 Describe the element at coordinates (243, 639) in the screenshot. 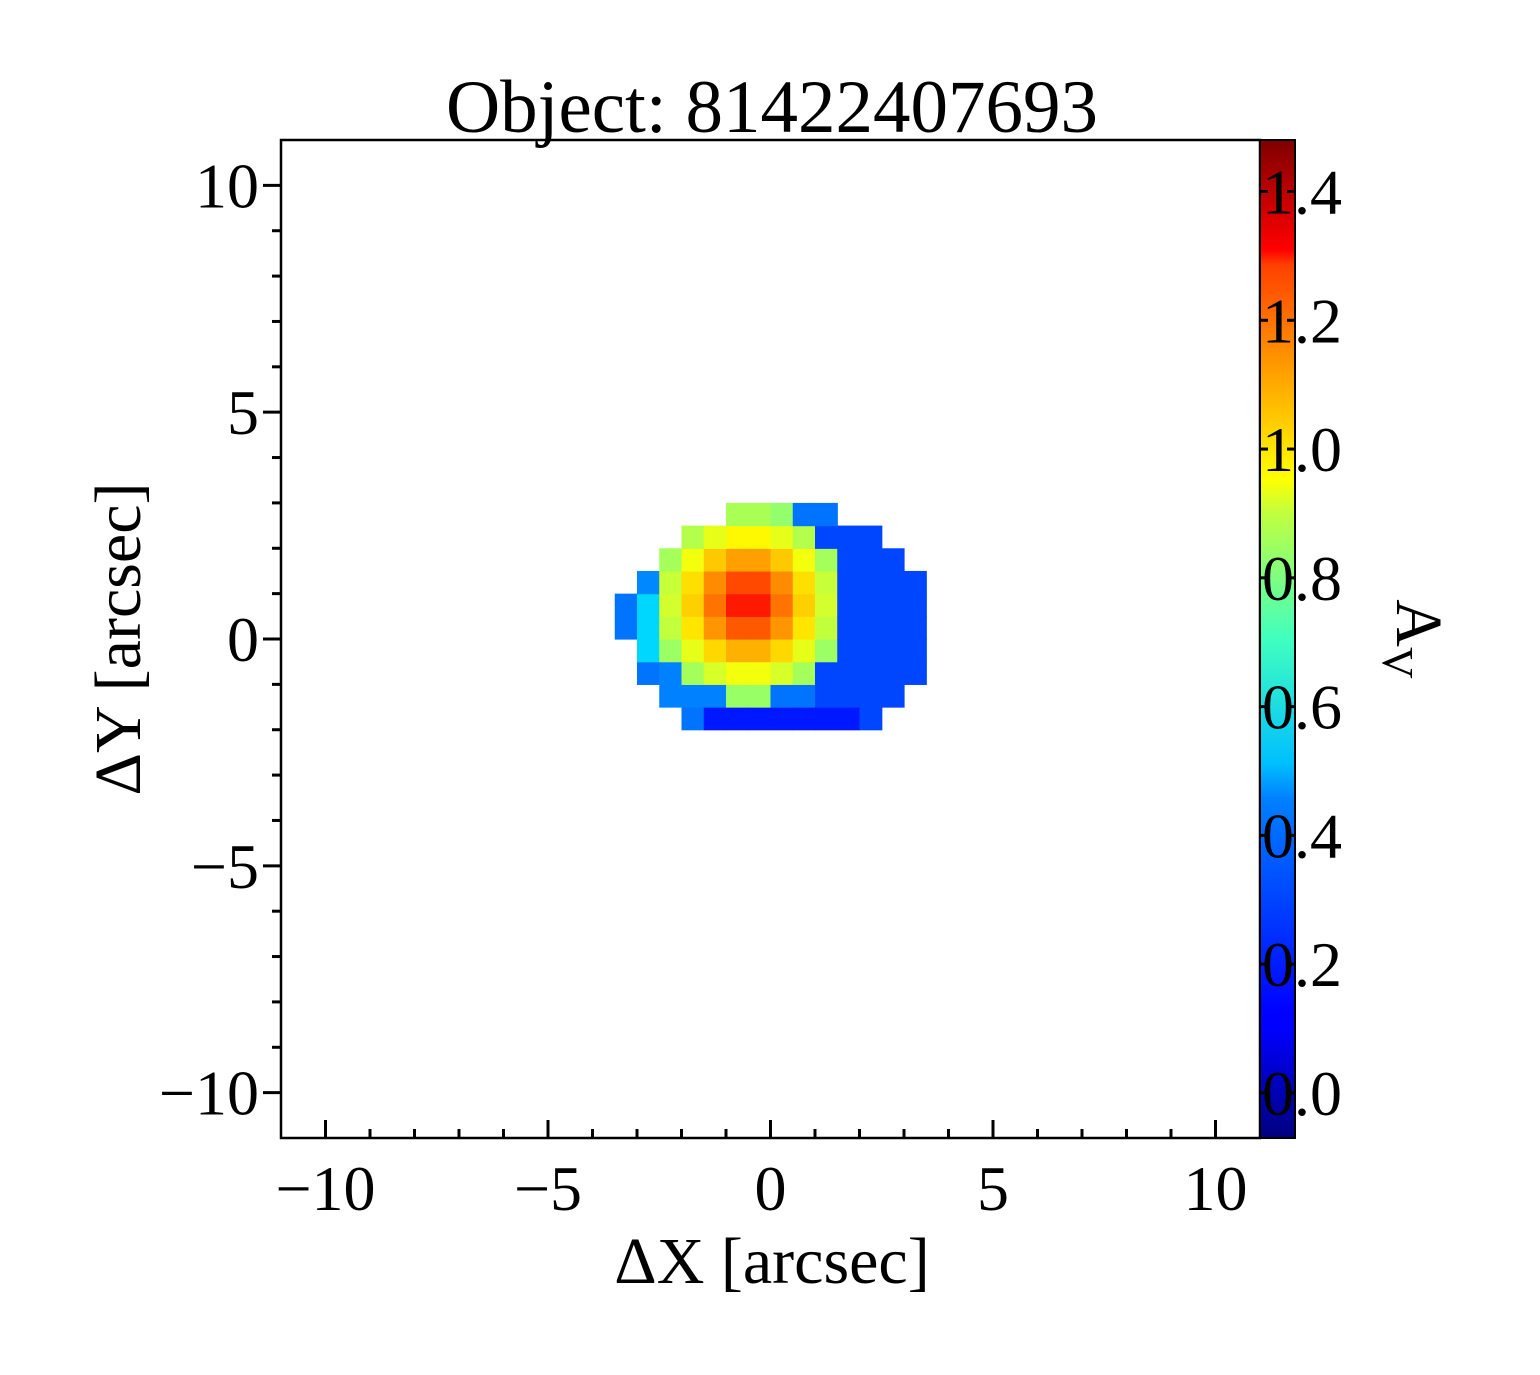

I see `y-tick-label: 0` at that location.